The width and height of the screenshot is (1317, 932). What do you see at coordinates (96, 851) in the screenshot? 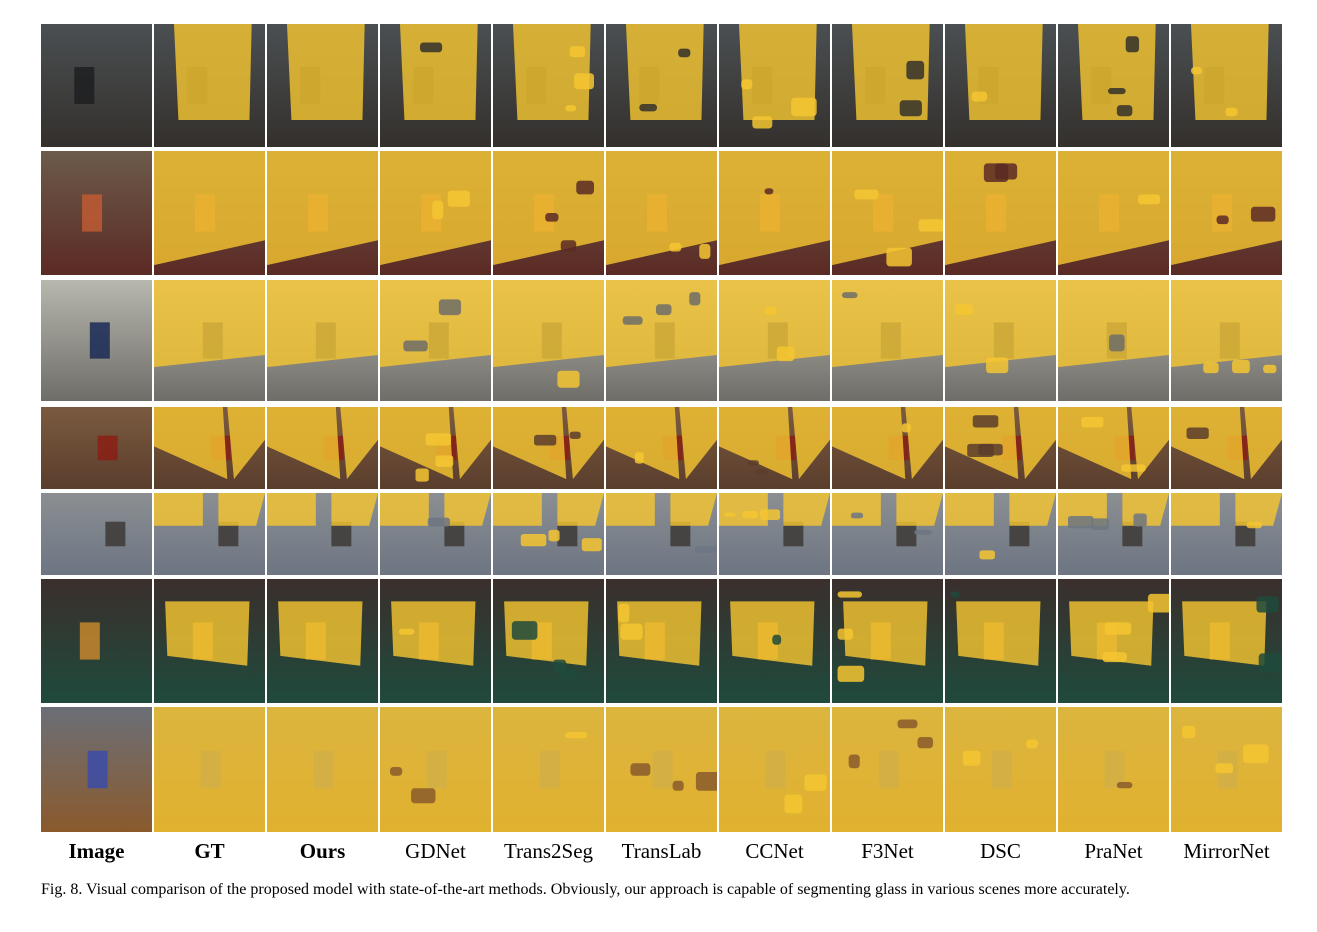
I see `column-label-image: Image` at bounding box center [96, 851].